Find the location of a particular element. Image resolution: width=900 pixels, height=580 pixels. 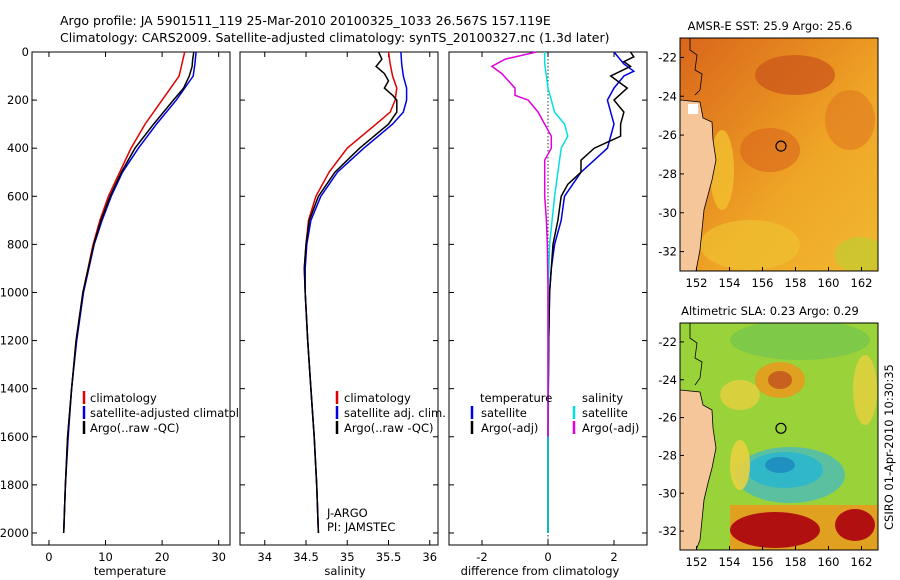

x-tick-label: 35 is located at coordinates (347, 557).